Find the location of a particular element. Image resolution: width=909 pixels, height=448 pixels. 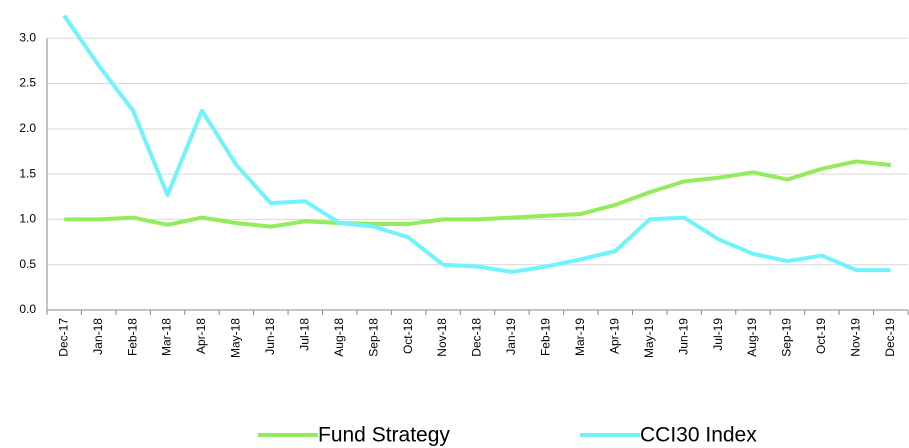

x-tick-label: Feb-19 is located at coordinates (546, 337).